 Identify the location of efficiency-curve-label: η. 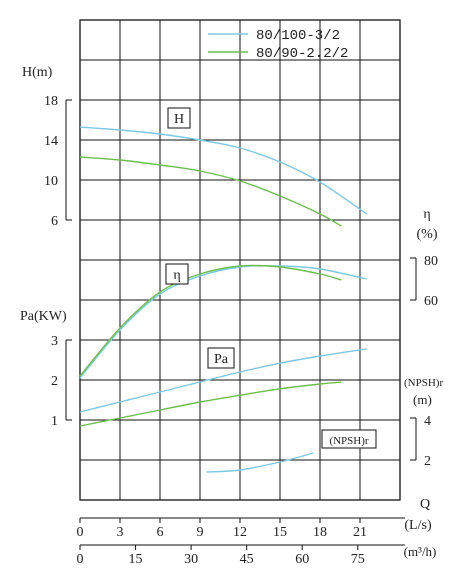
(176, 275).